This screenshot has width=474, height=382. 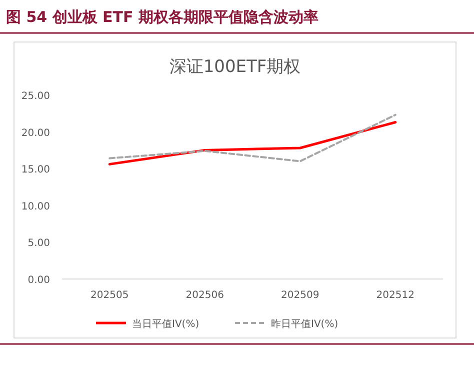 What do you see at coordinates (300, 295) in the screenshot?
I see `x-tick-label: 202509` at bounding box center [300, 295].